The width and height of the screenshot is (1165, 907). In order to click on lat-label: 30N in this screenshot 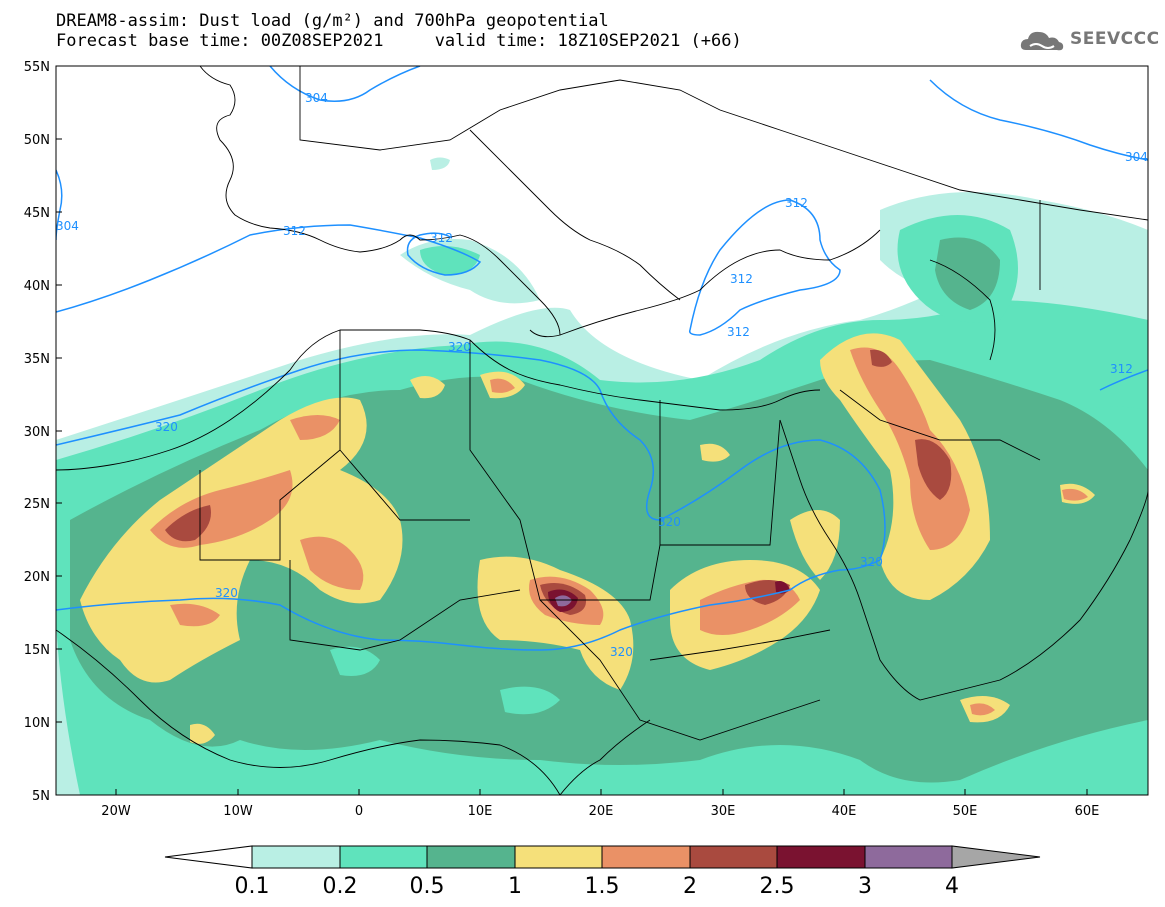, I will do `click(37, 432)`.